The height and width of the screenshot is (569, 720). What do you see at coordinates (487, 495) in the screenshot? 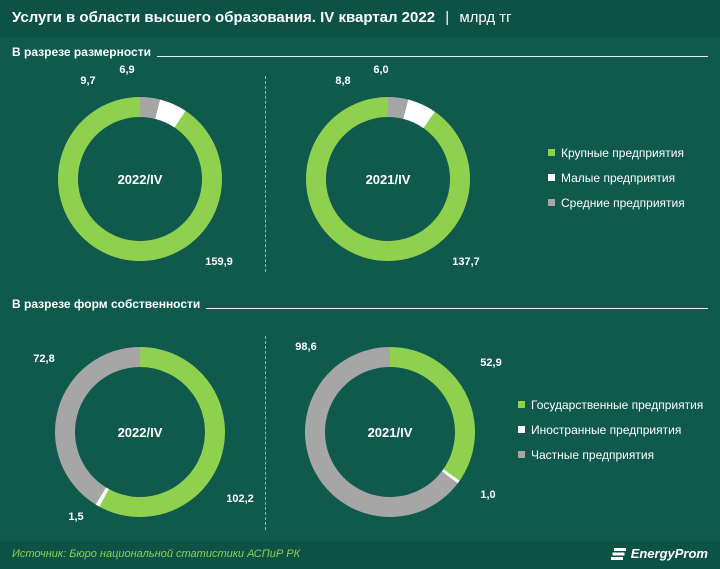
I see `data-label: 1,0` at bounding box center [487, 495].